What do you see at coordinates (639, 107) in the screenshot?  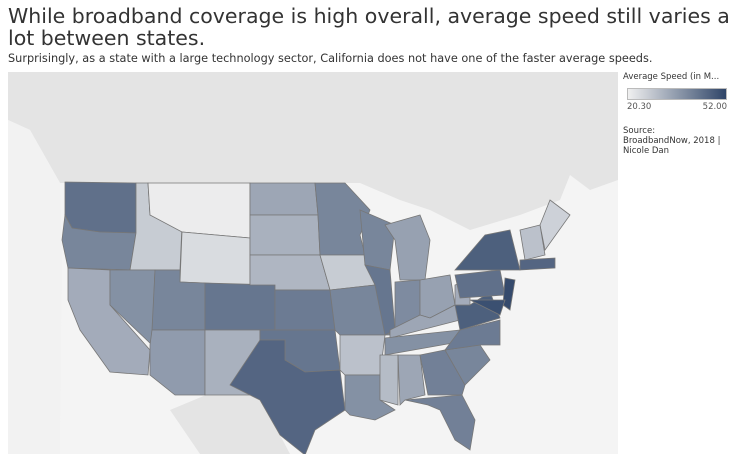 I see `legend-min-label: 20.30` at bounding box center [639, 107].